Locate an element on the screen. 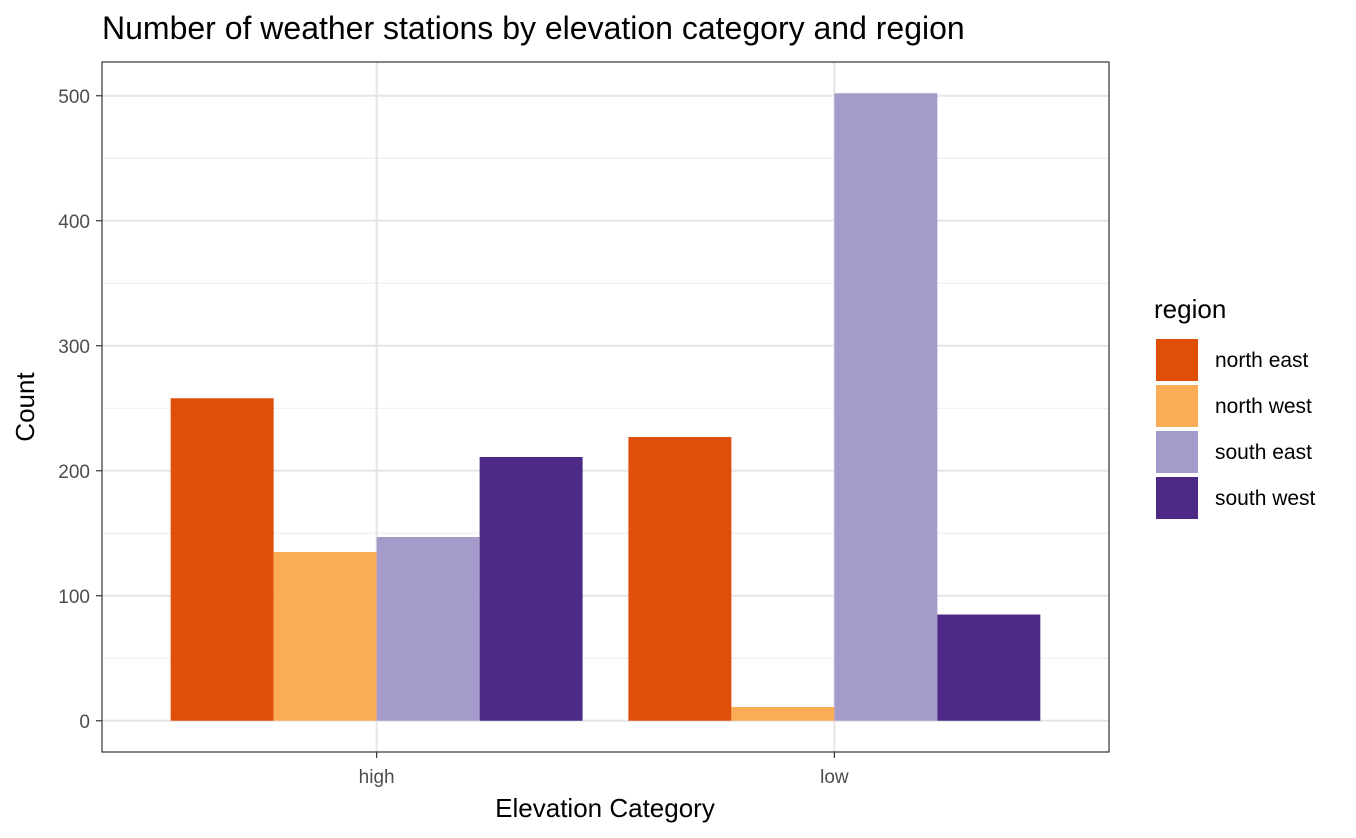 Image resolution: width=1356 pixels, height=838 pixels. y-tick-label: 200 is located at coordinates (74, 472).